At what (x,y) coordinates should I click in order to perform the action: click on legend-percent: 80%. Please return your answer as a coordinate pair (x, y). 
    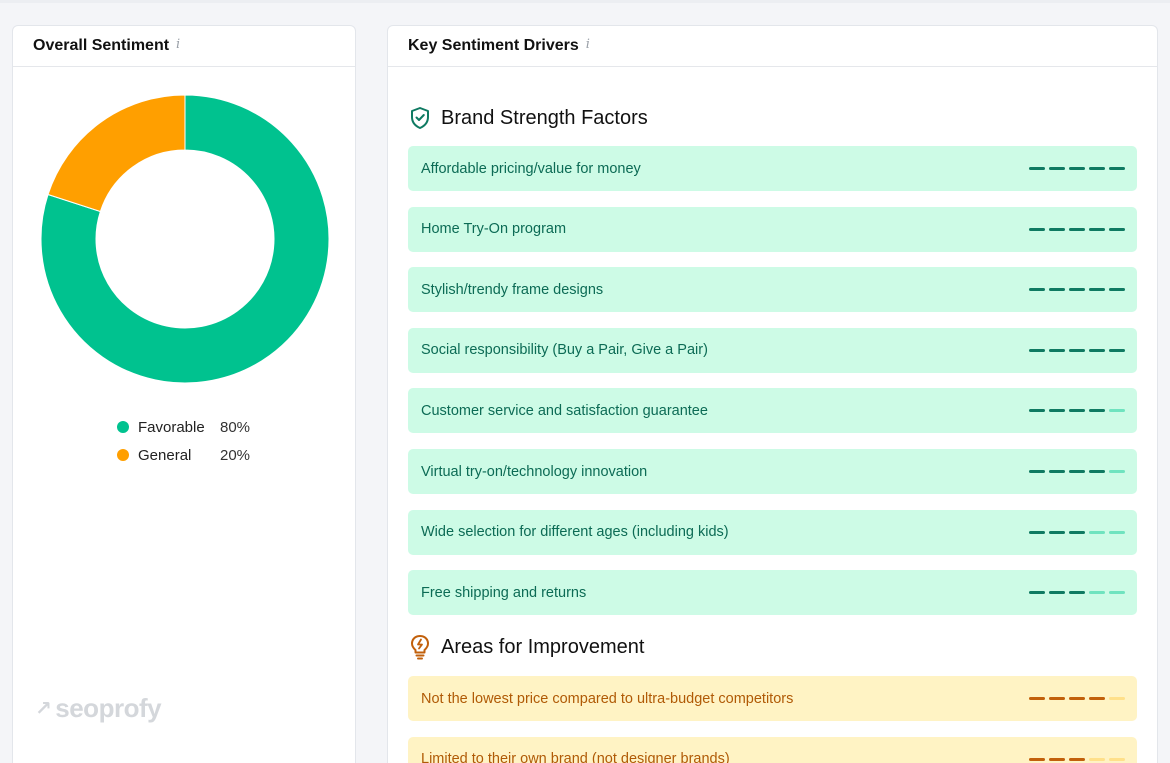
    Looking at the image, I should click on (235, 427).